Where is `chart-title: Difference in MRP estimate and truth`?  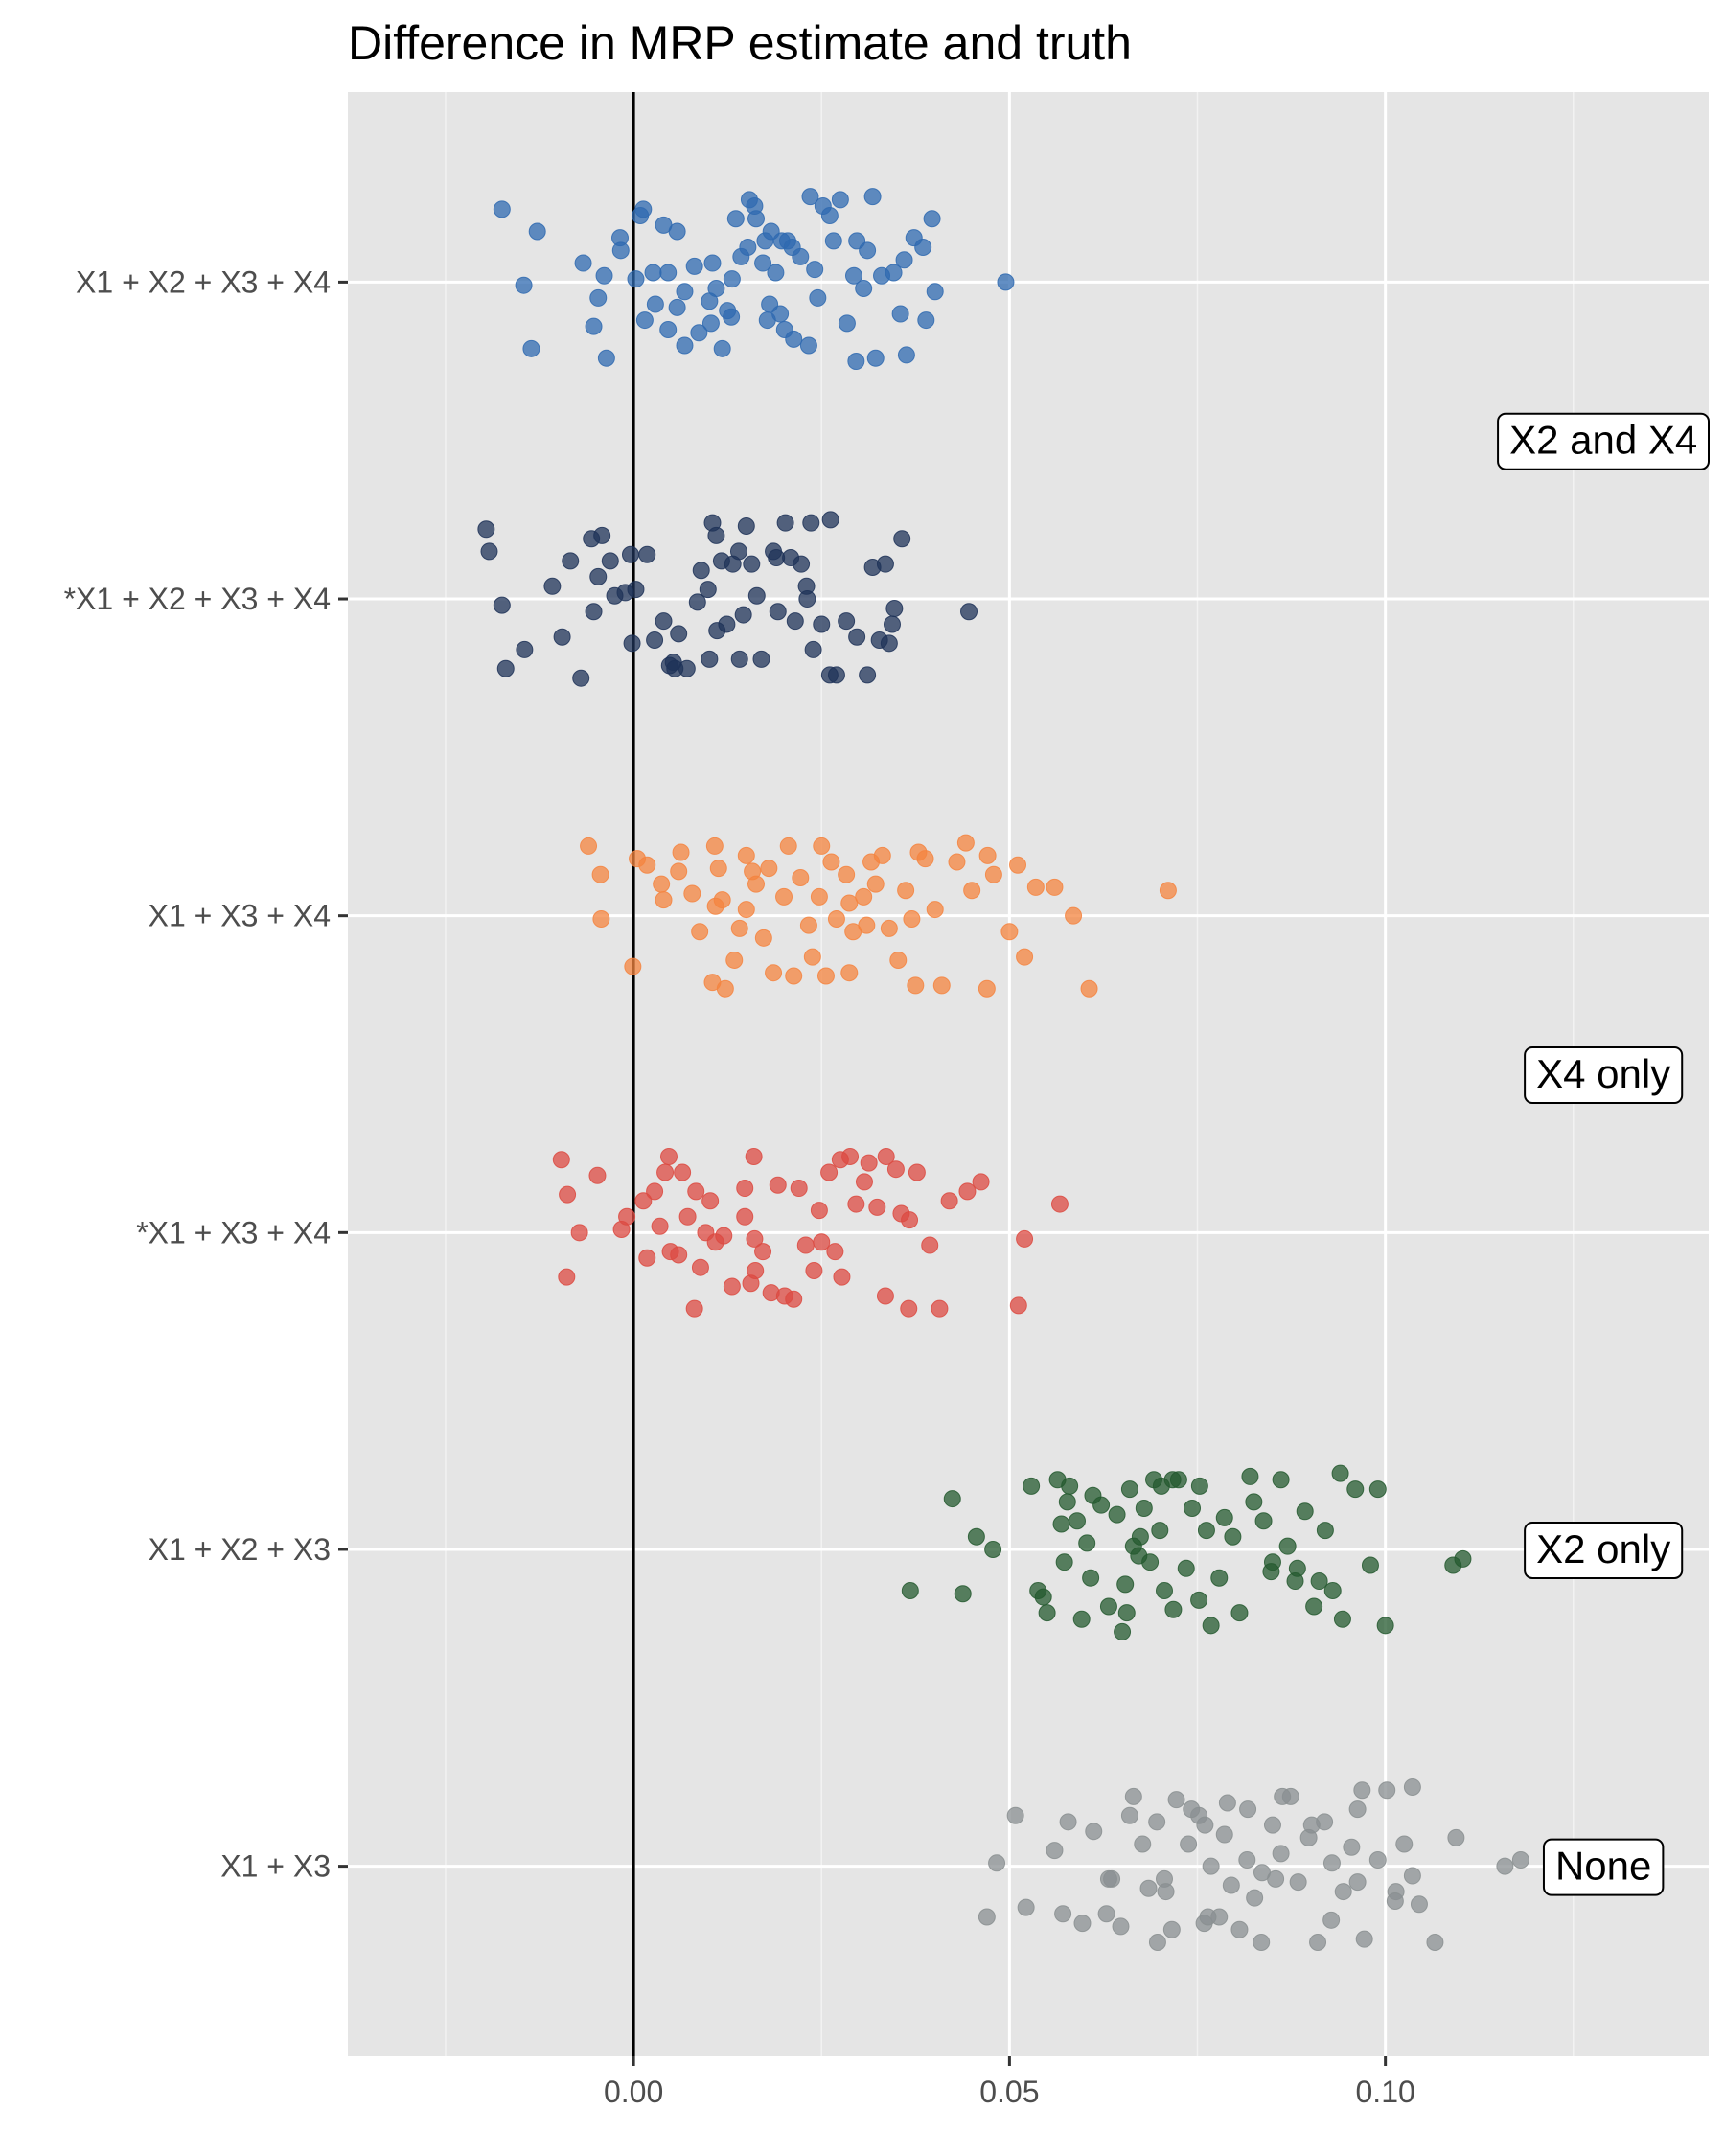
chart-title: Difference in MRP estimate and truth is located at coordinates (740, 43).